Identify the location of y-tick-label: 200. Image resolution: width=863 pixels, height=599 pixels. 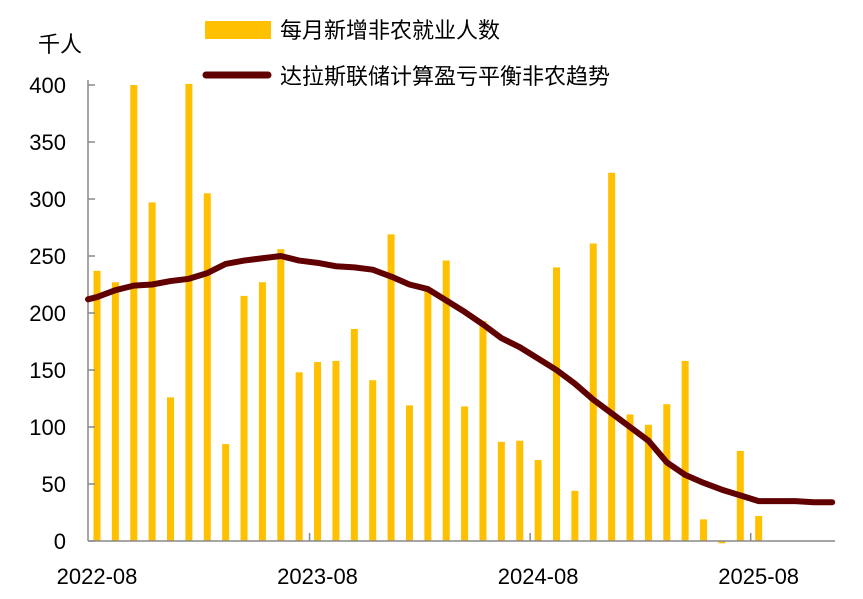
(47, 313).